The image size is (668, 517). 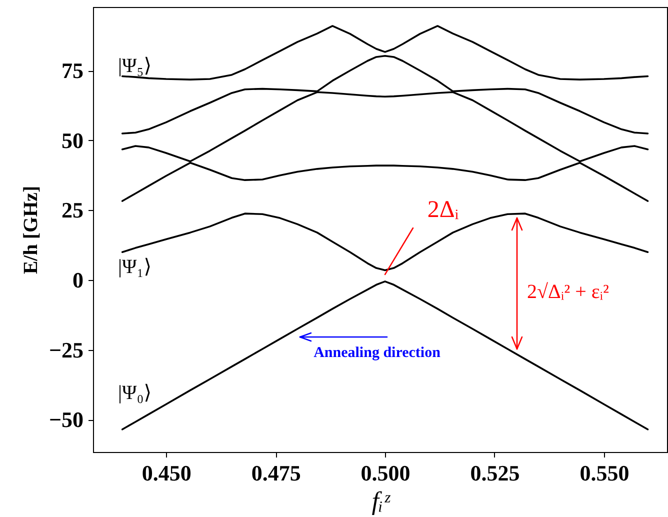 I want to click on annotation: |Ψ₀⟩, so click(x=135, y=393).